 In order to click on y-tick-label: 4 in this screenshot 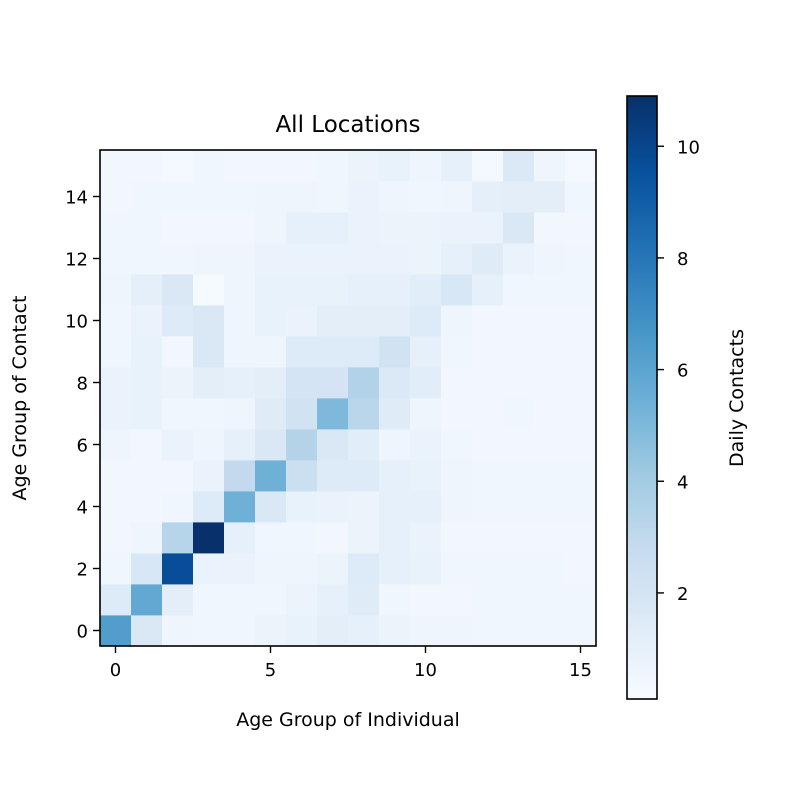, I will do `click(82, 508)`.